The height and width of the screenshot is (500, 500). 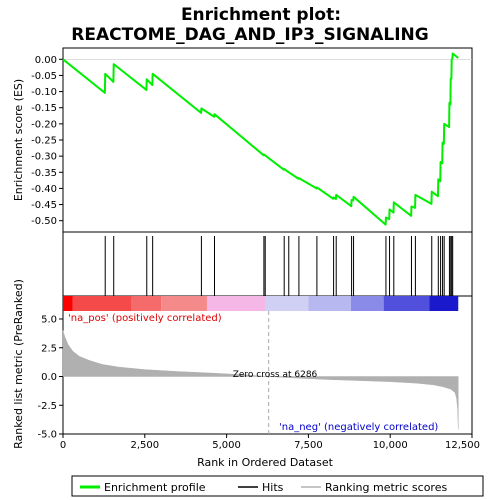 What do you see at coordinates (261, 15) in the screenshot?
I see `chart-title-line1: Enrichment plot:` at bounding box center [261, 15].